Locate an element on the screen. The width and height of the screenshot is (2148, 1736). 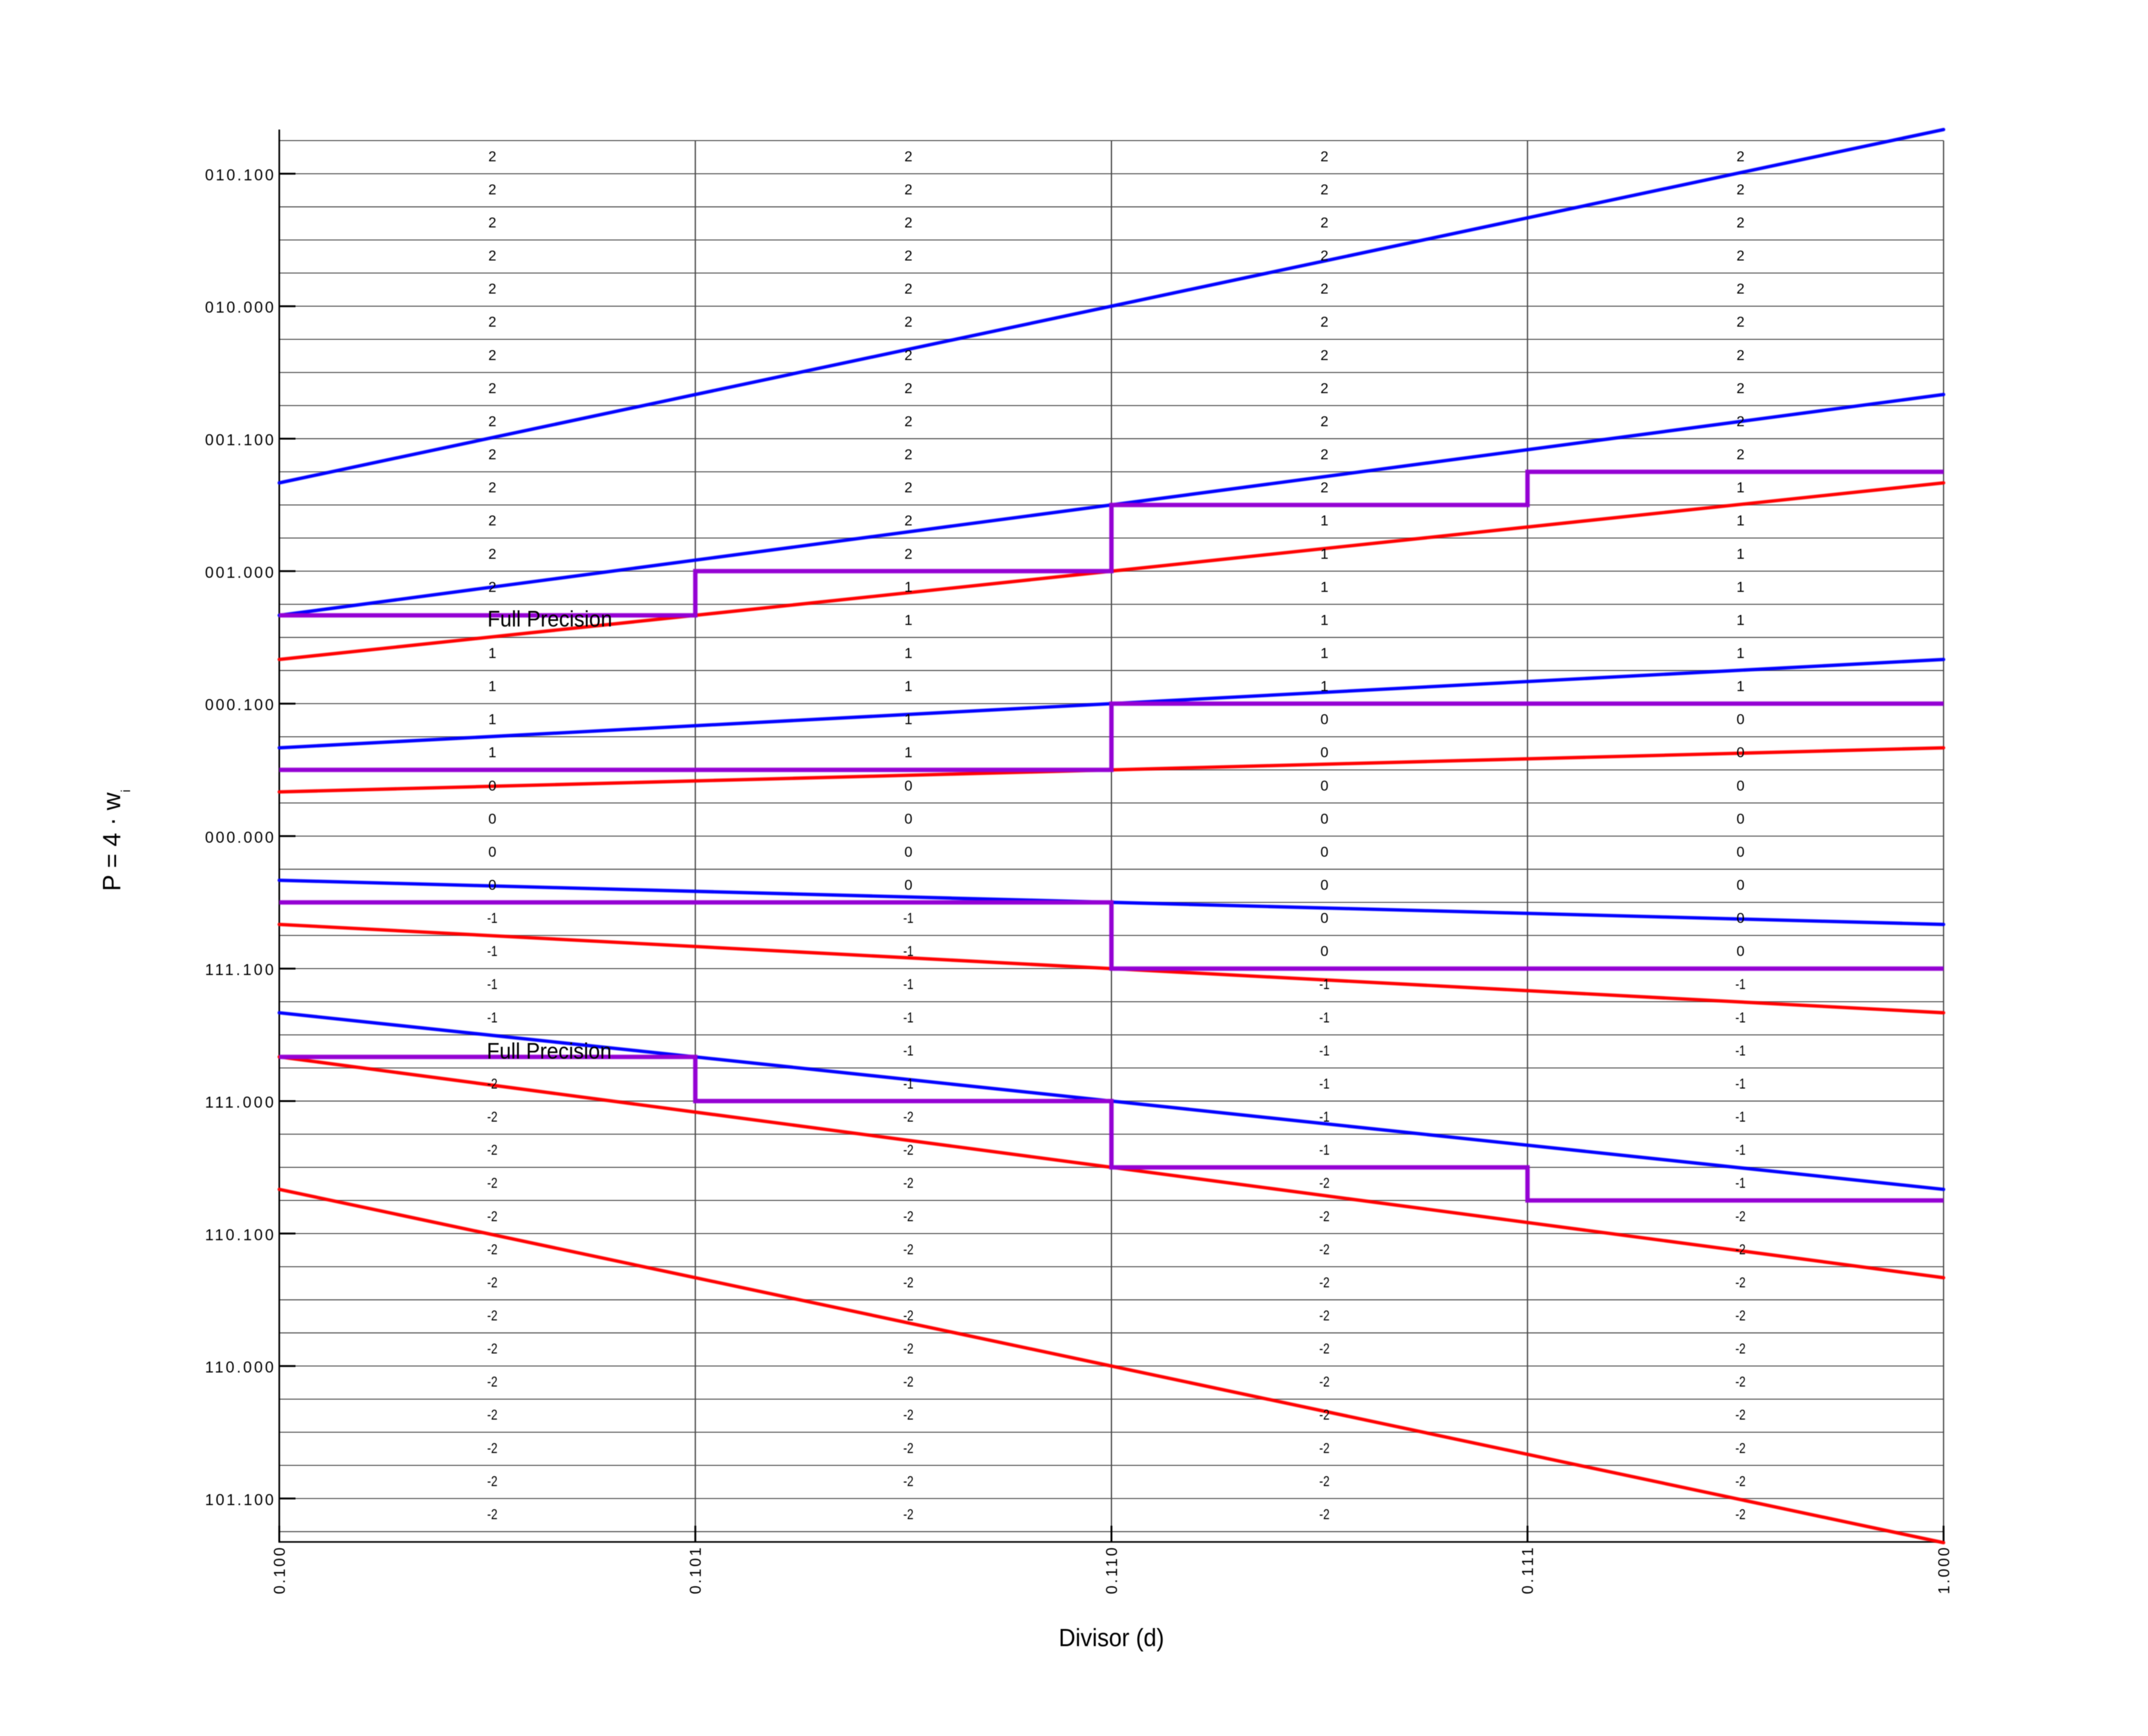
svg-text: 111.000 is located at coordinates (239, 1102).